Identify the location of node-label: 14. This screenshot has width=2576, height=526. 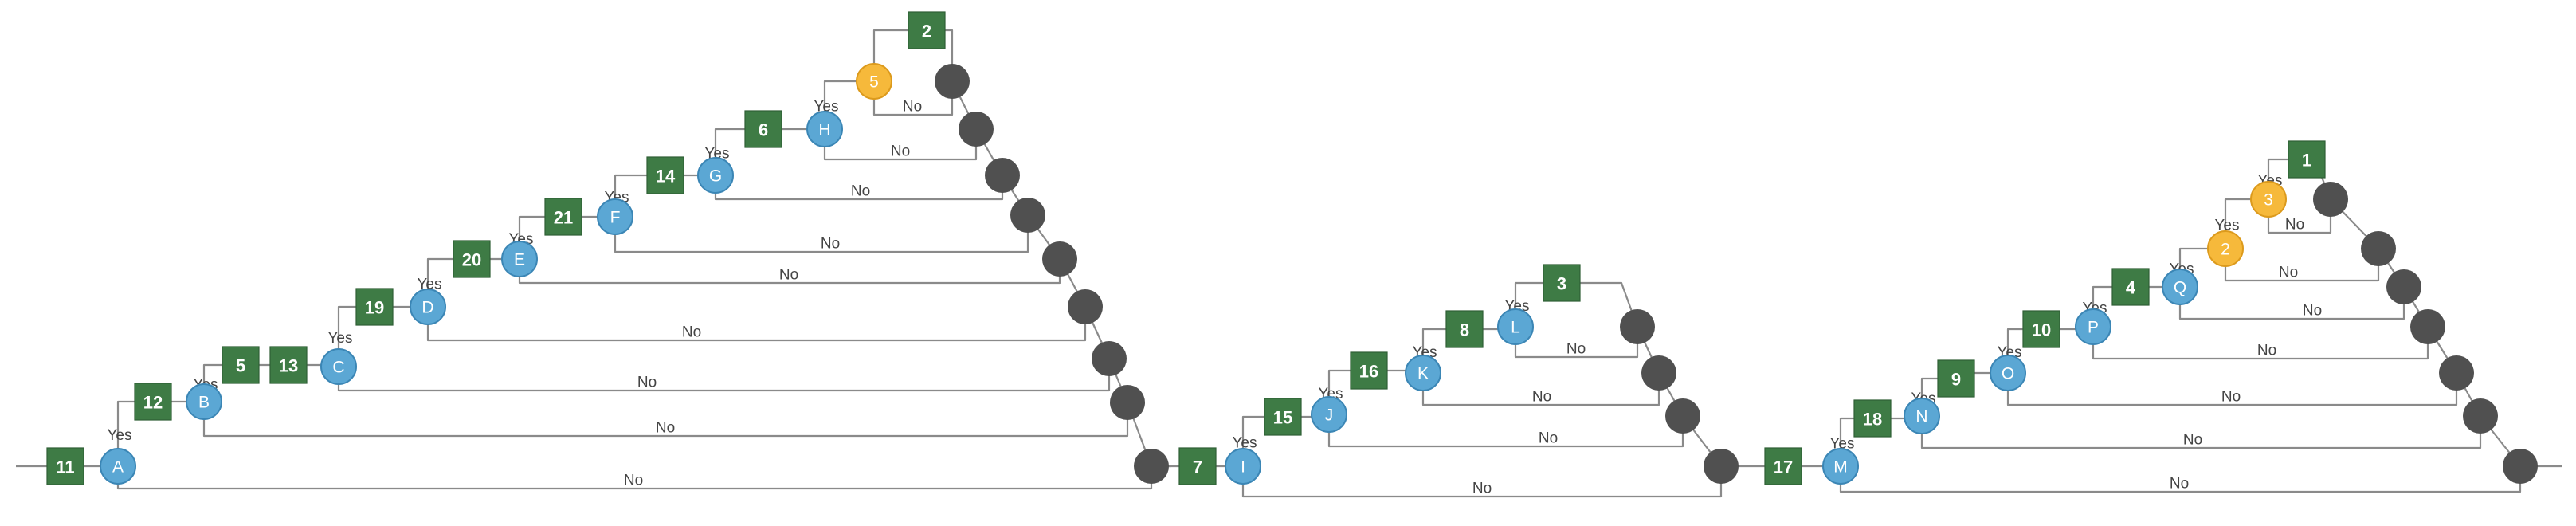
(666, 177).